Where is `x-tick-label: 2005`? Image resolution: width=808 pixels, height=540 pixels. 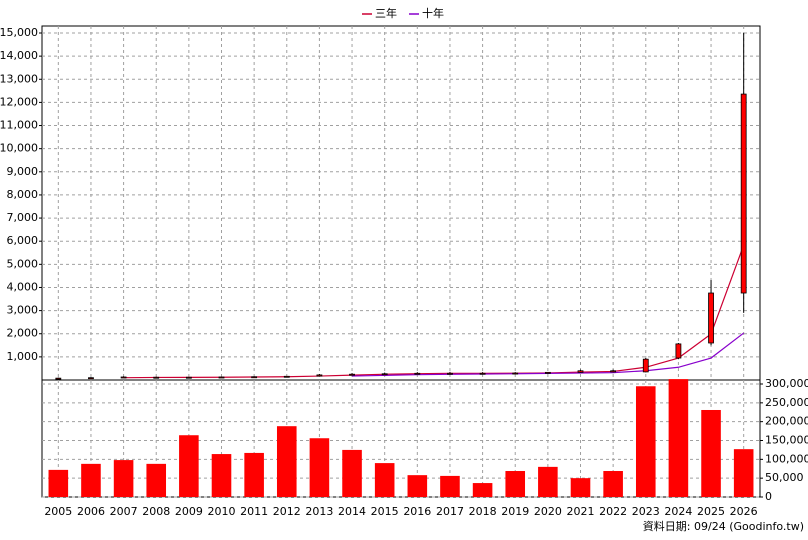
x-tick-label: 2005 is located at coordinates (58, 511).